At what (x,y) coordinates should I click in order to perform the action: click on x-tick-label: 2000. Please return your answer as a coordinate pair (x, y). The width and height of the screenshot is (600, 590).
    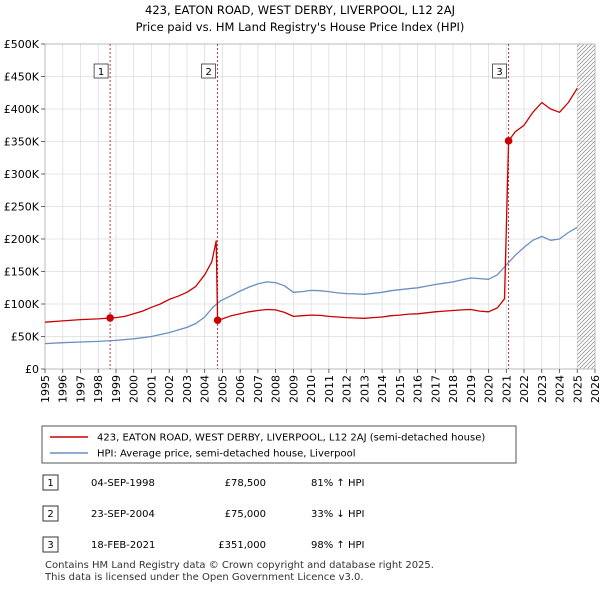
    Looking at the image, I should click on (134, 389).